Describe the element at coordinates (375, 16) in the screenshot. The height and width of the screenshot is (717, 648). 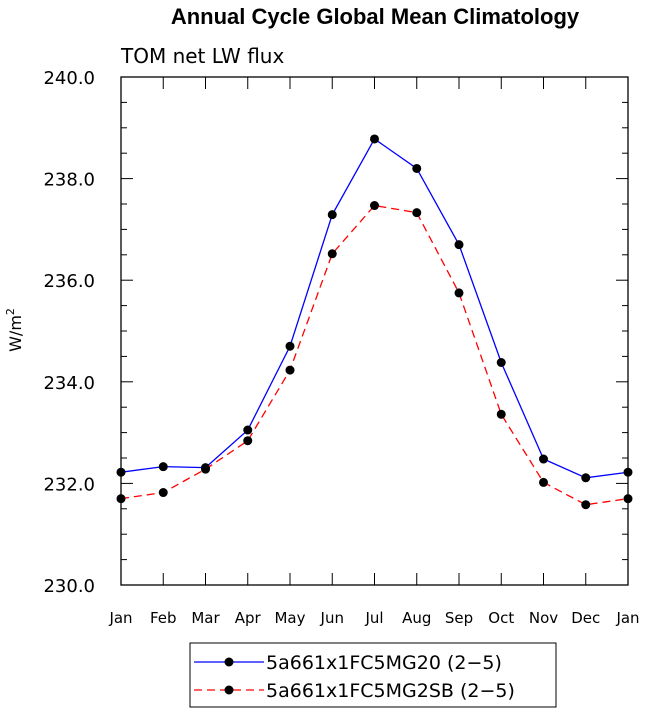
I see `chart-title: Annual Cycle Global Mean Climatology` at that location.